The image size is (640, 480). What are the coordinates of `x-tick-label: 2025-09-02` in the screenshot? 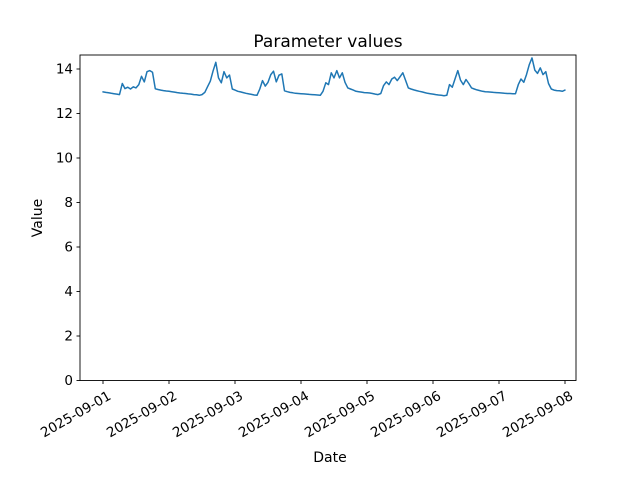 It's located at (142, 414).